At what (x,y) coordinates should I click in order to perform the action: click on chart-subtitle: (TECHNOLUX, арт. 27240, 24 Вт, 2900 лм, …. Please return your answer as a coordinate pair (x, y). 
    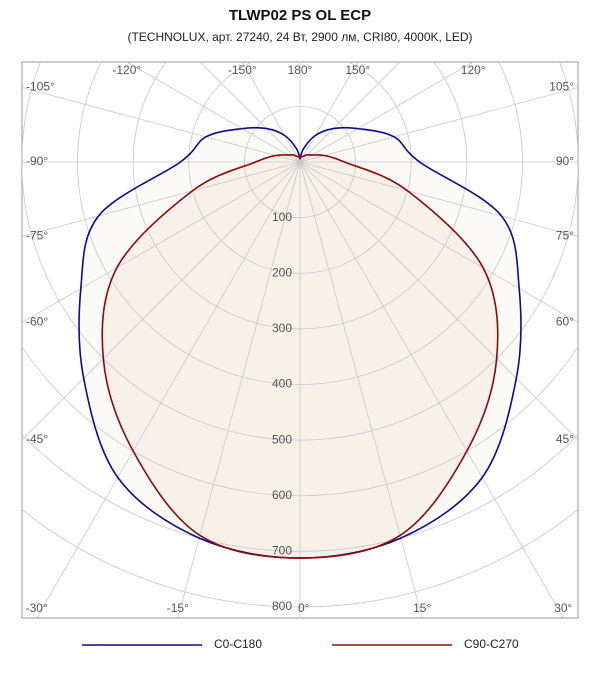
    Looking at the image, I should click on (299, 37).